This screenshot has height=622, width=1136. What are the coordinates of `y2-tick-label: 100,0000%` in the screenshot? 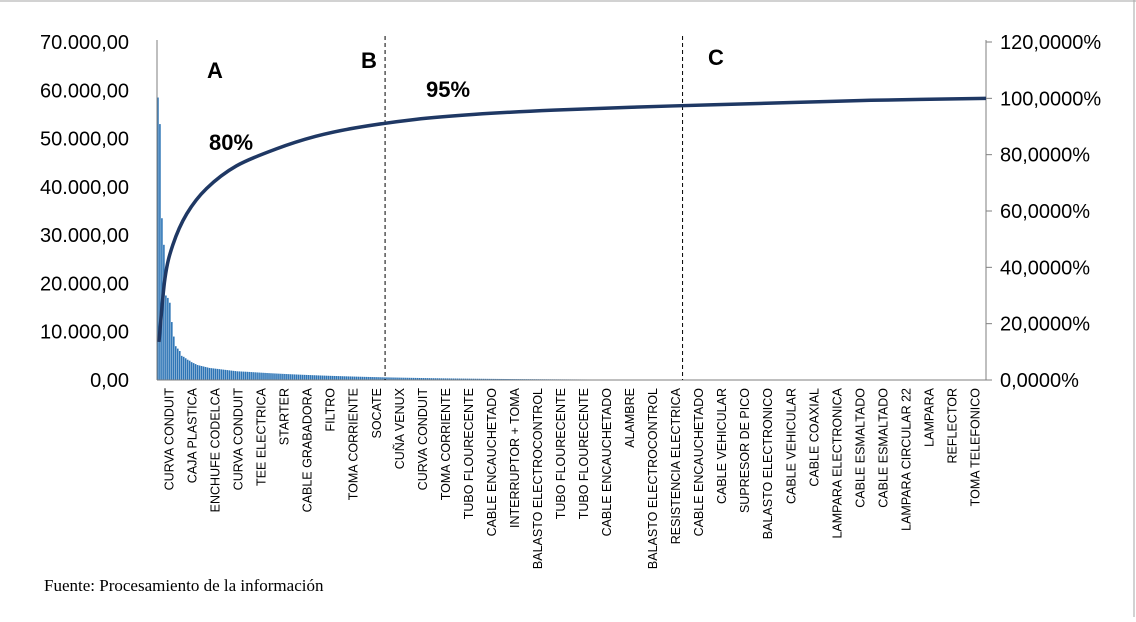 It's located at (1050, 99).